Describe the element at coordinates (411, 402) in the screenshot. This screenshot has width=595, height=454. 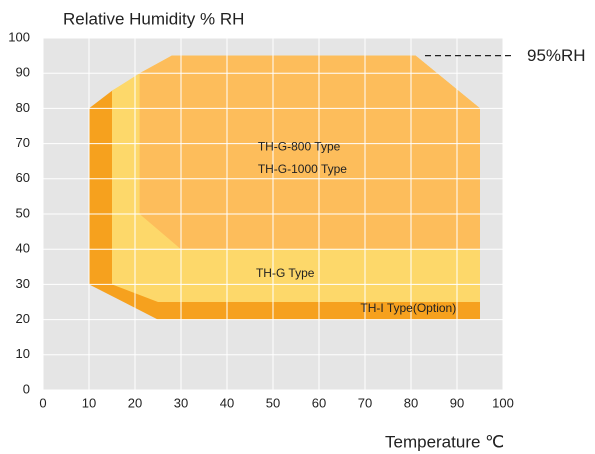
I see `x-tick-label: 80` at that location.